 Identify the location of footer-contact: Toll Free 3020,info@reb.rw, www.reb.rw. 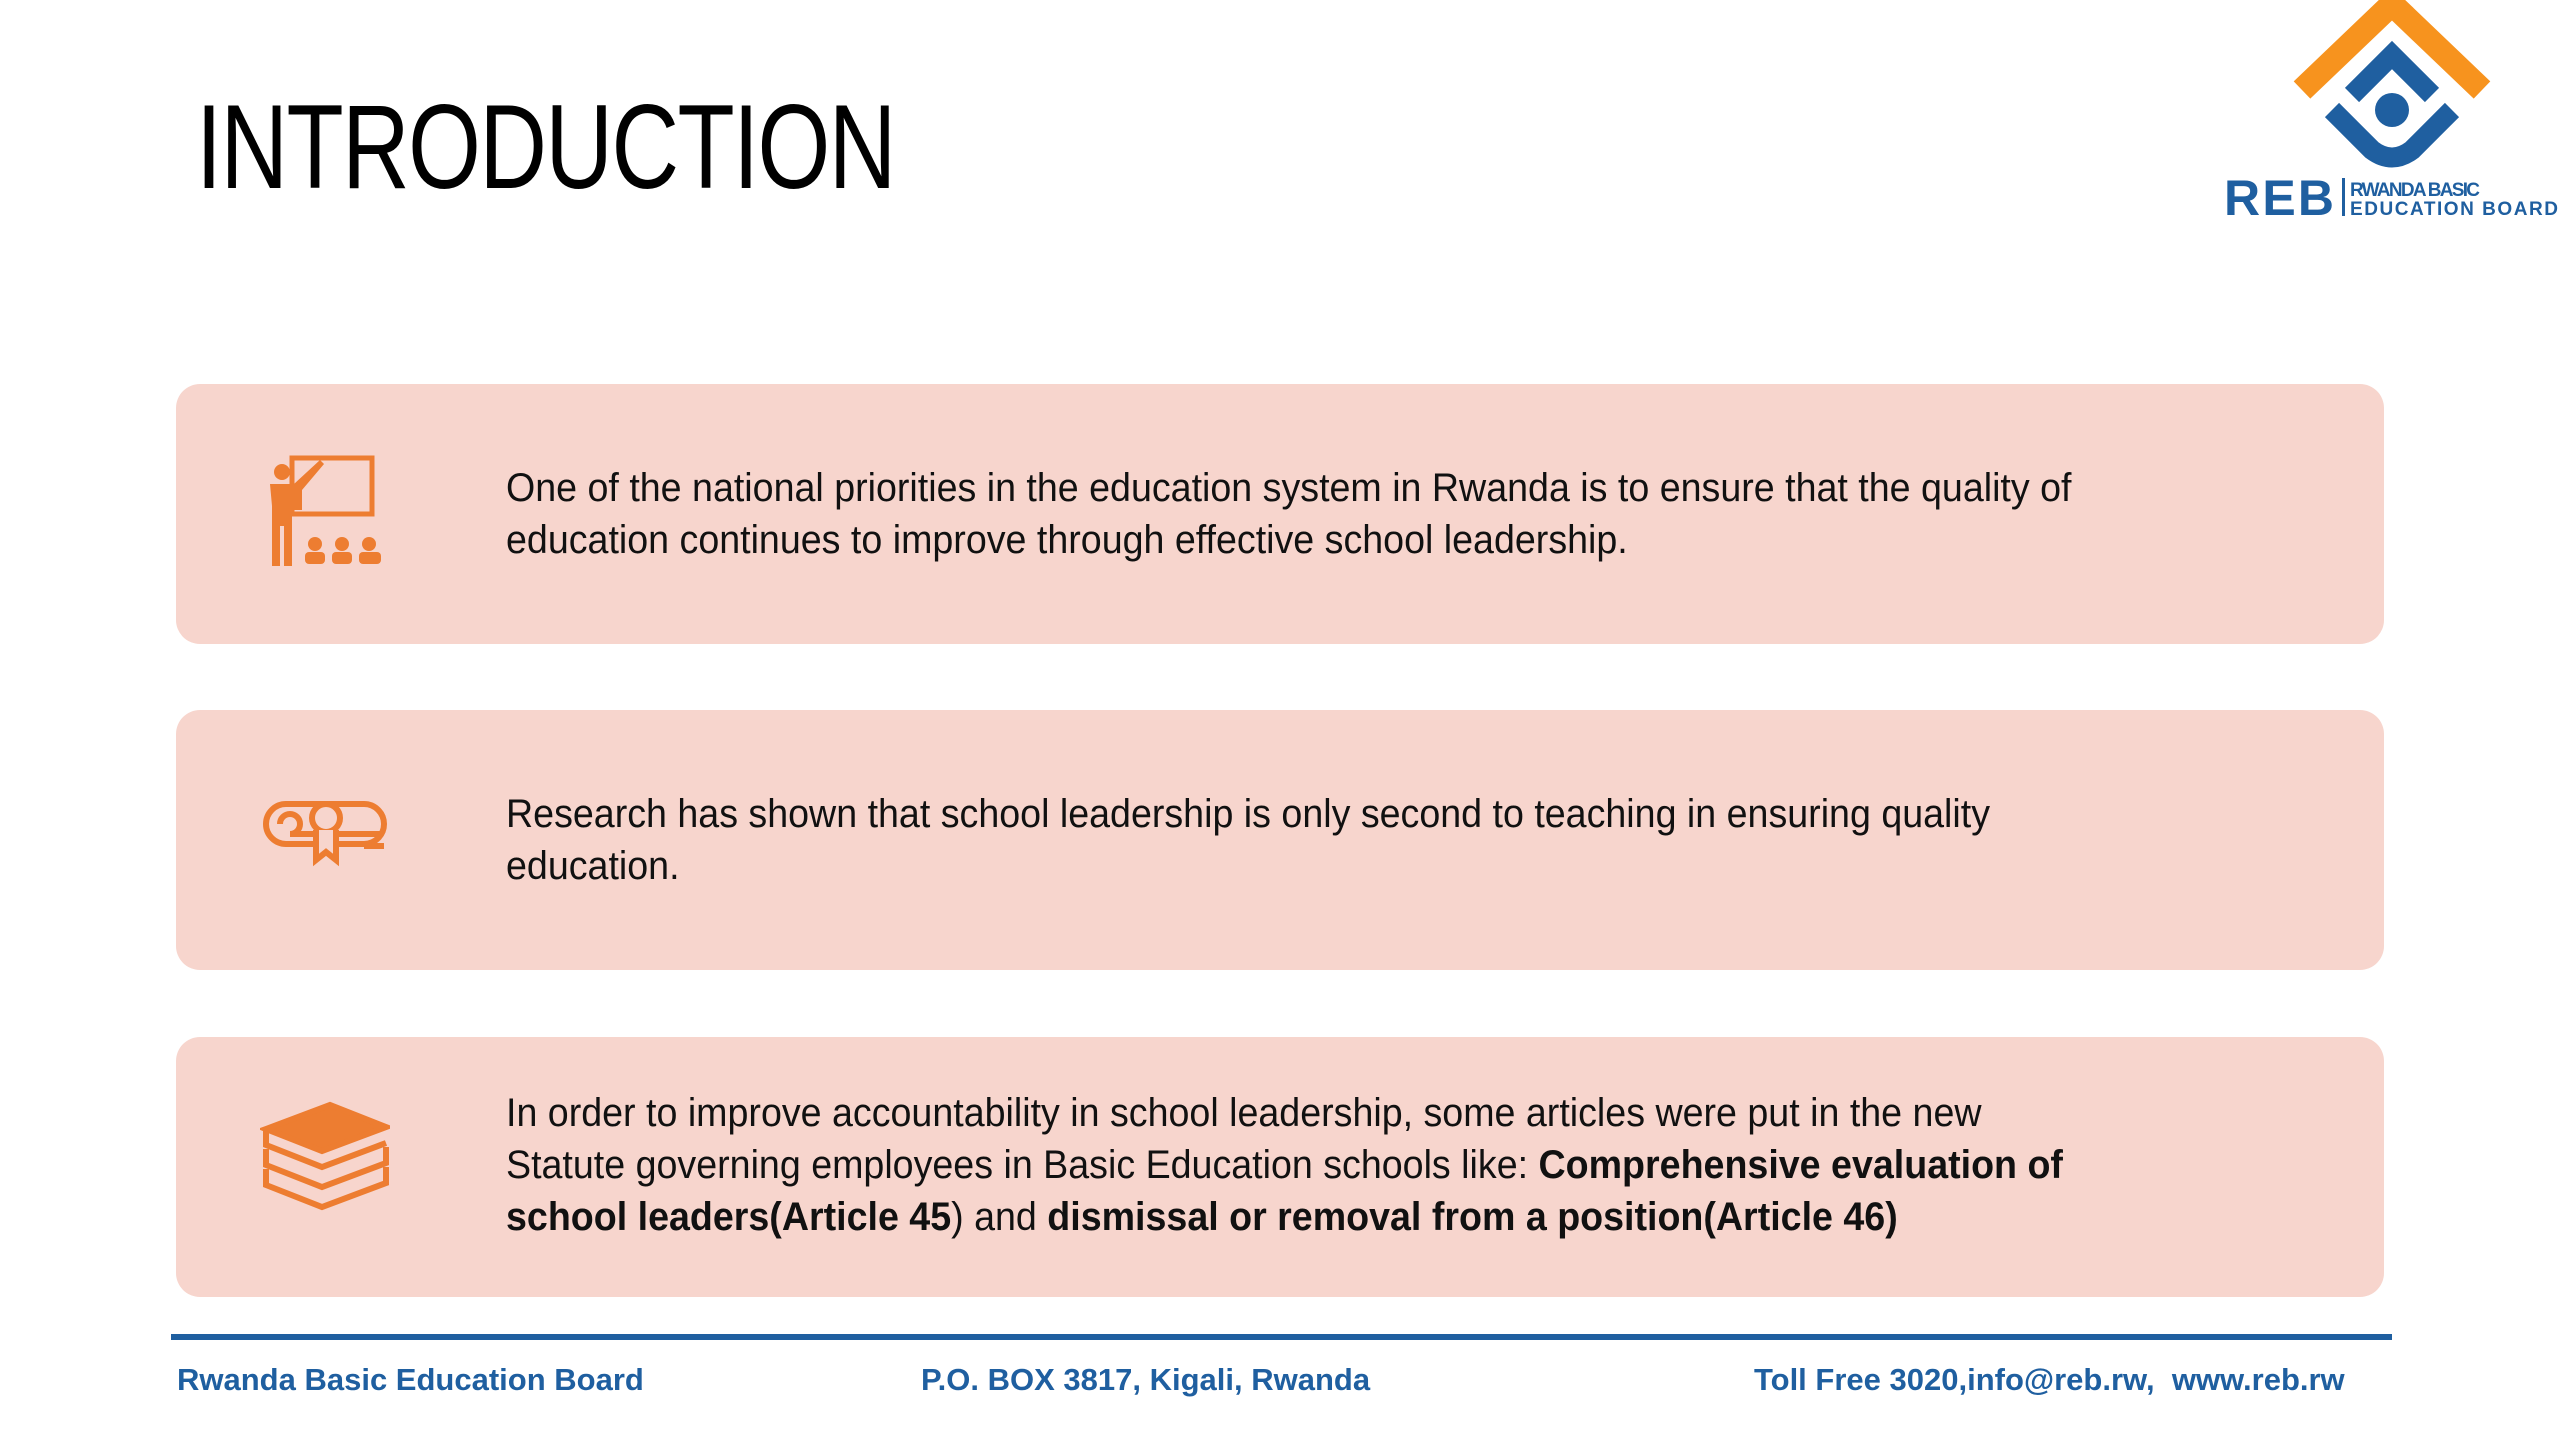
(2049, 1379).